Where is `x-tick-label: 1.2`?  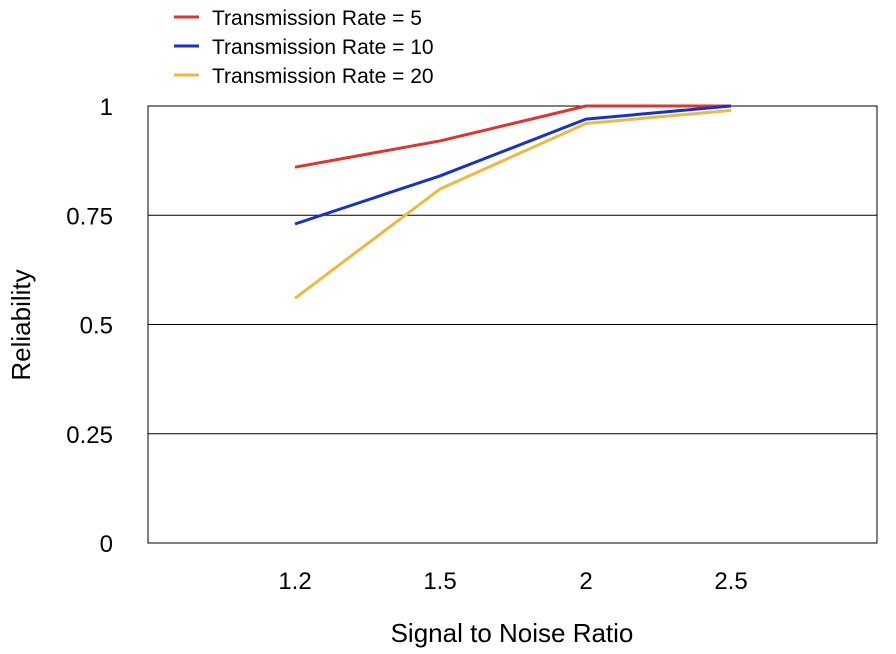
x-tick-label: 1.2 is located at coordinates (294, 581).